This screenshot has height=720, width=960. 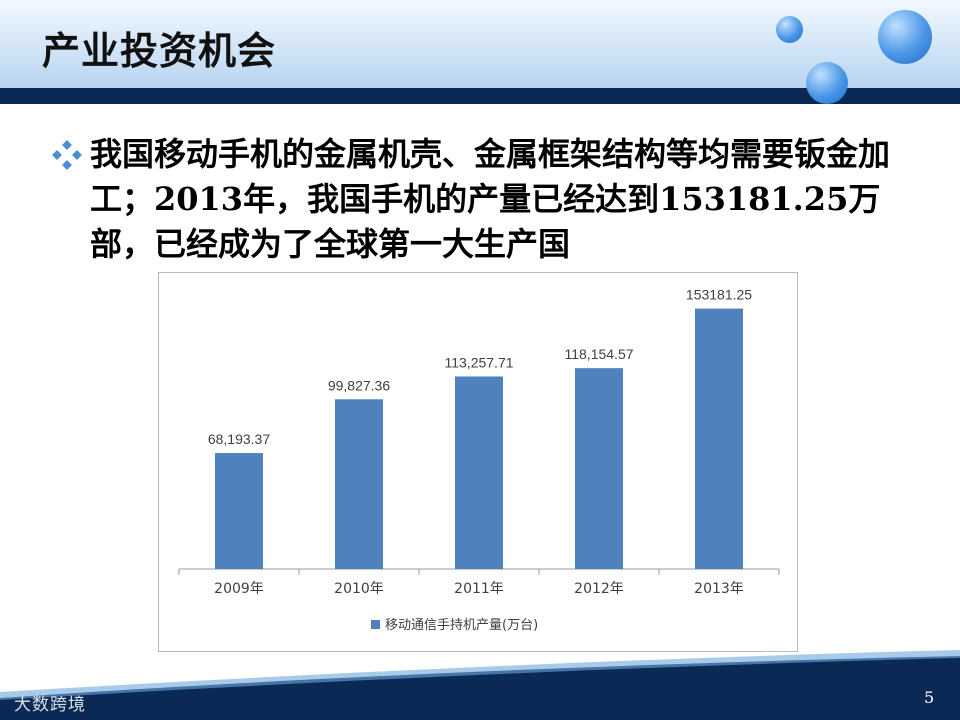 What do you see at coordinates (827, 83) in the screenshot?
I see `decorative-bubble-medium` at bounding box center [827, 83].